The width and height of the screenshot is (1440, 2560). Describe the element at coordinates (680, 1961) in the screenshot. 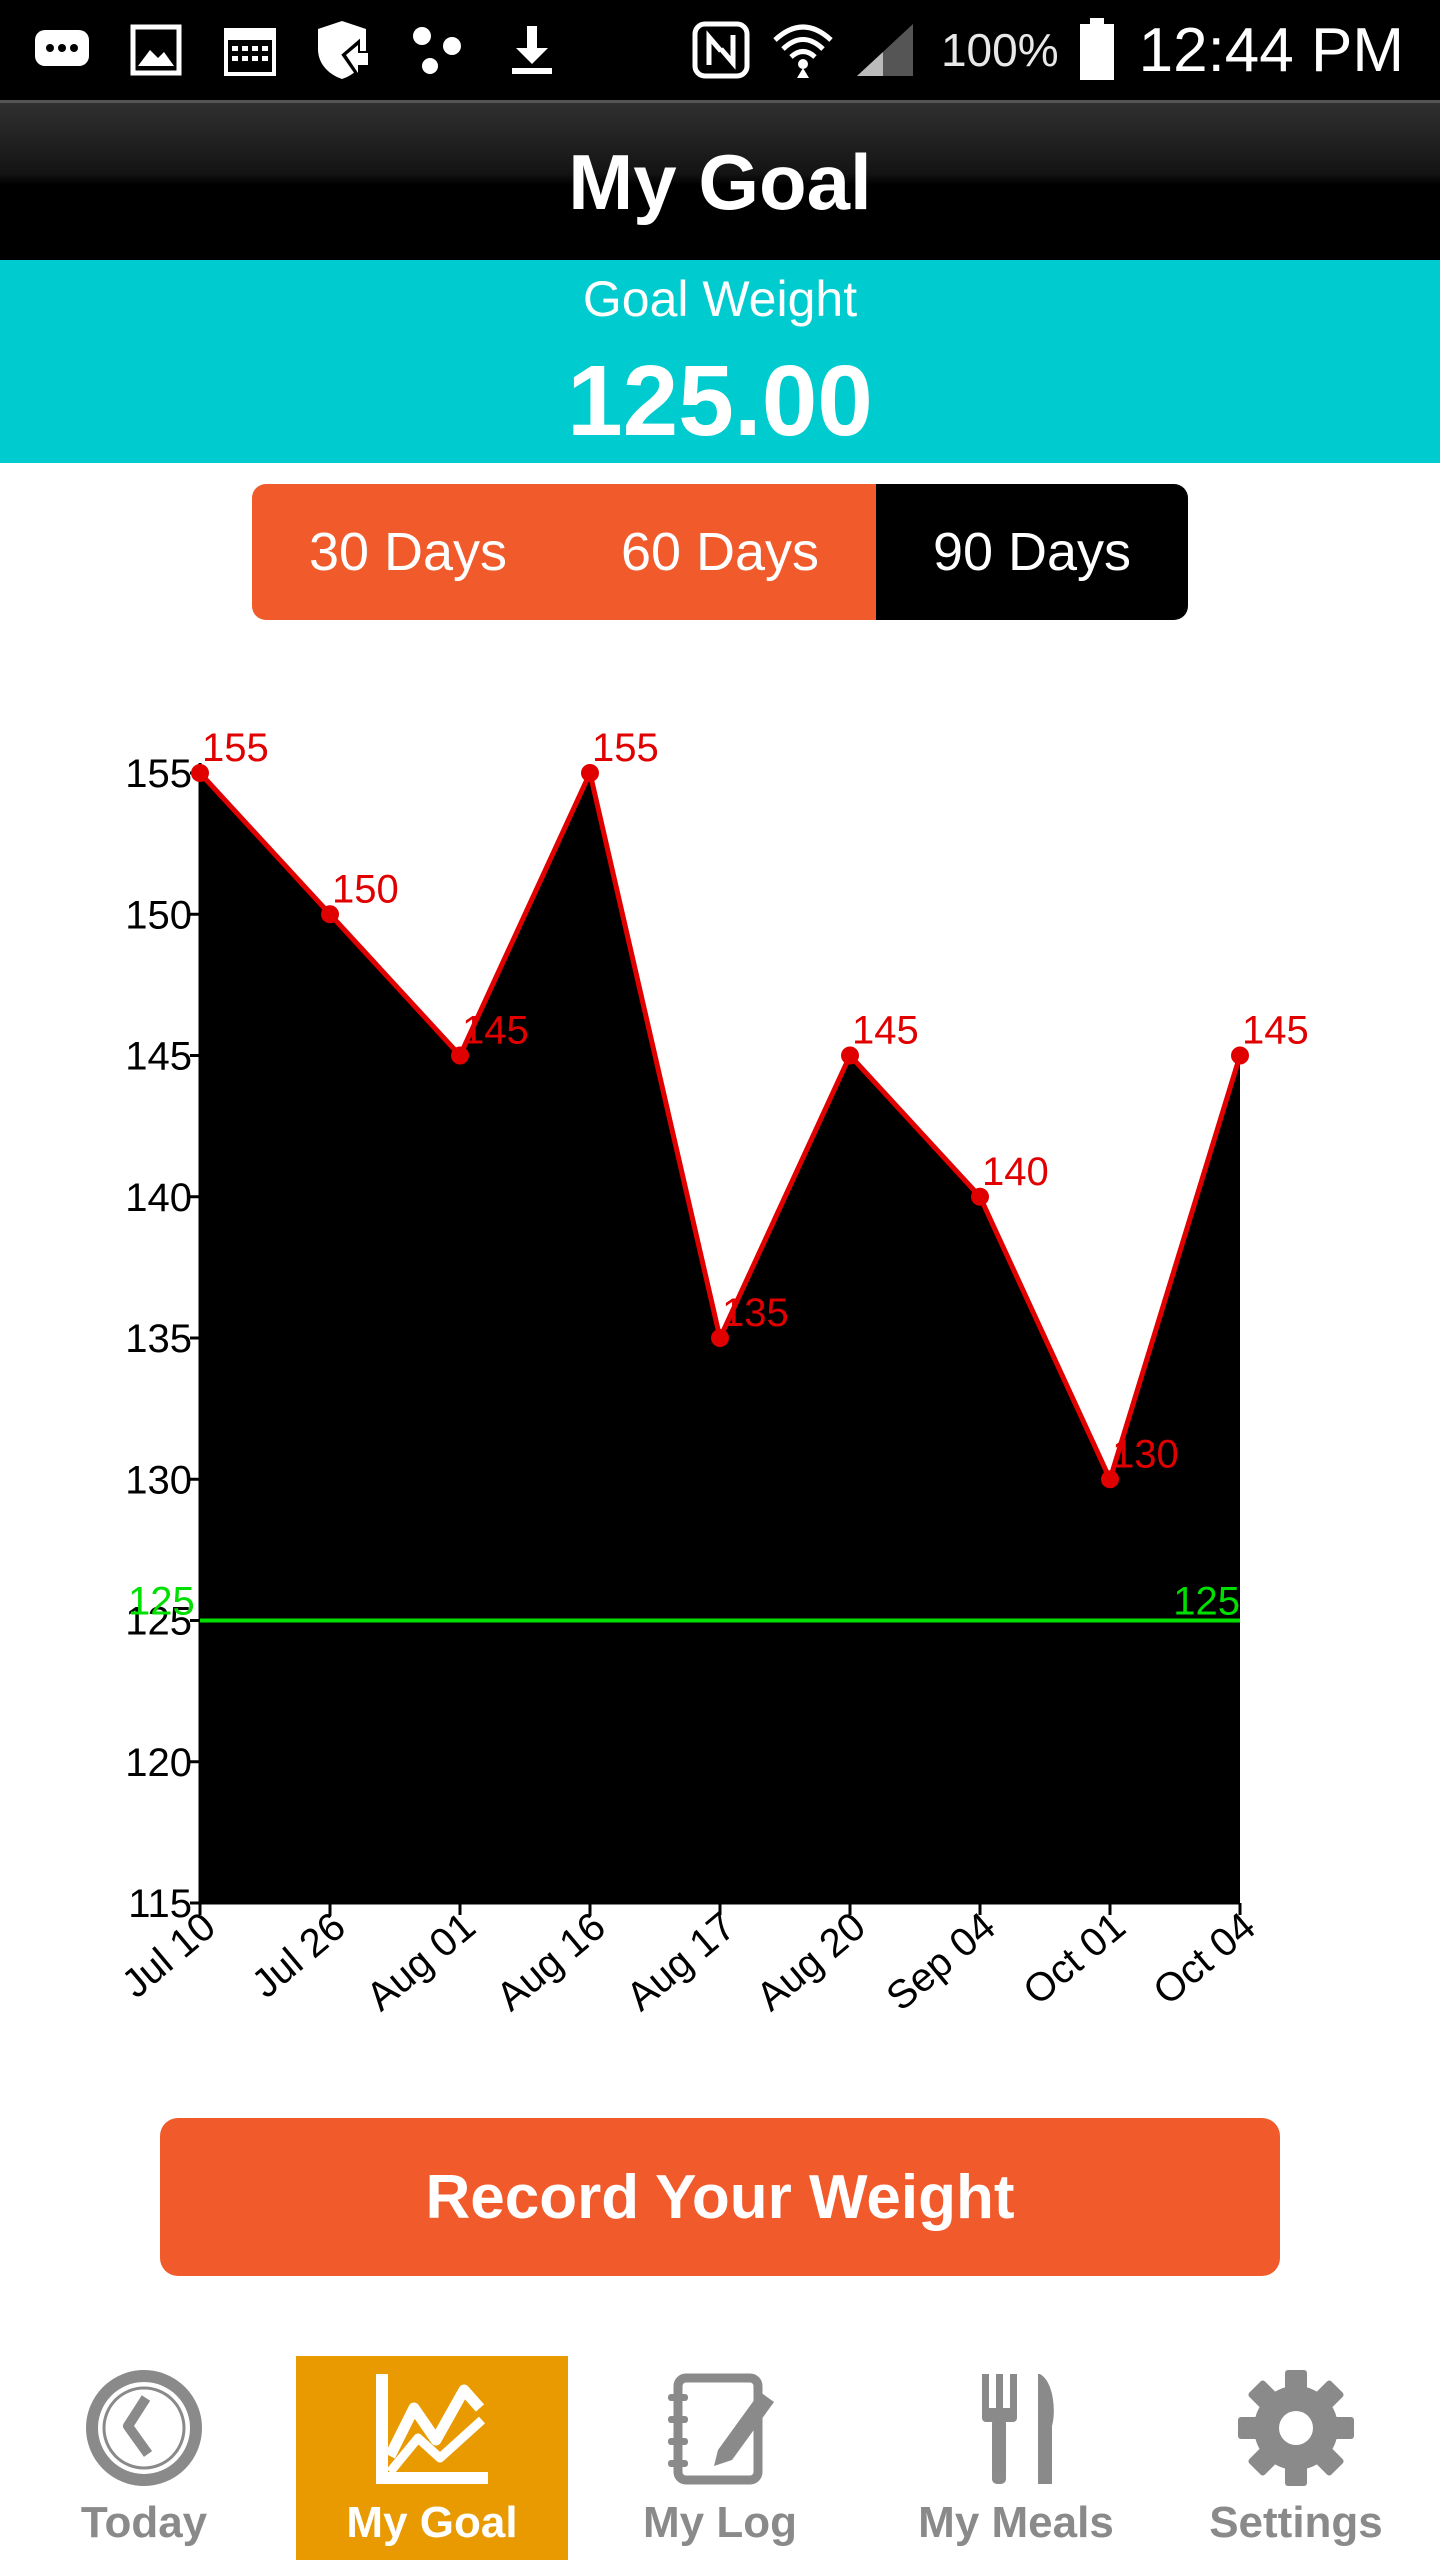

I see `x-tick-label: Aug 17` at that location.